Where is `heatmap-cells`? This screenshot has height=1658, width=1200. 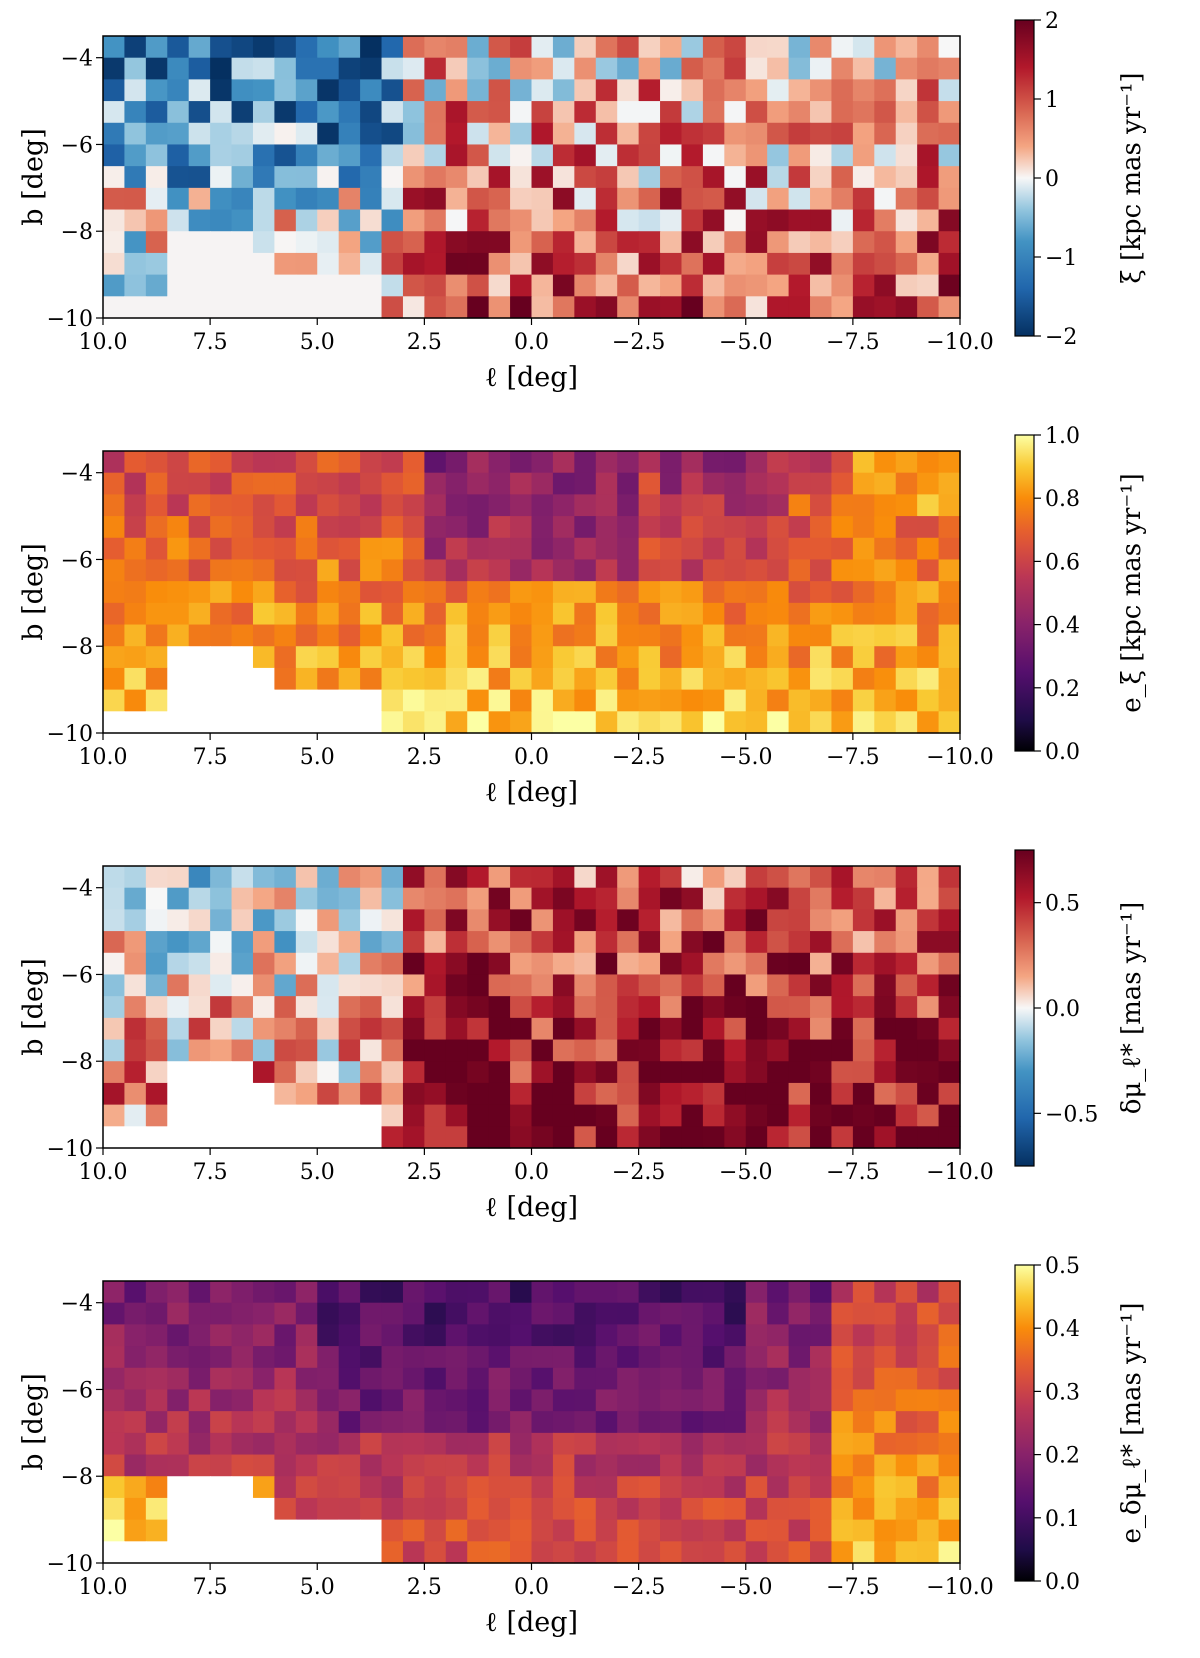
heatmap-cells is located at coordinates (532, 1422).